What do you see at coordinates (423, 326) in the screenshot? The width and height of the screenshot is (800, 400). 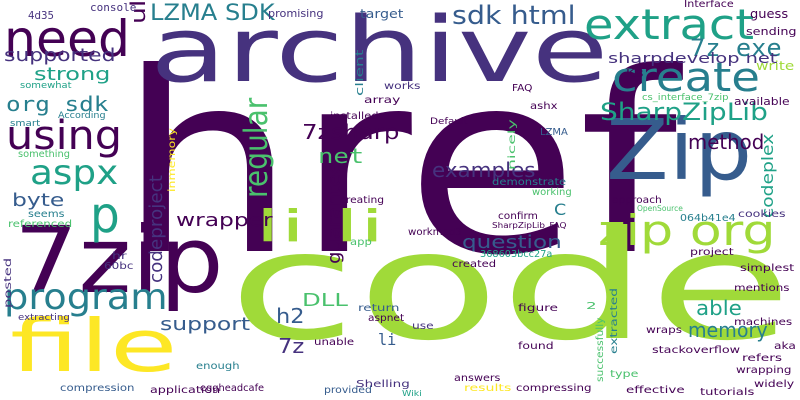 I see `word-use: use` at bounding box center [423, 326].